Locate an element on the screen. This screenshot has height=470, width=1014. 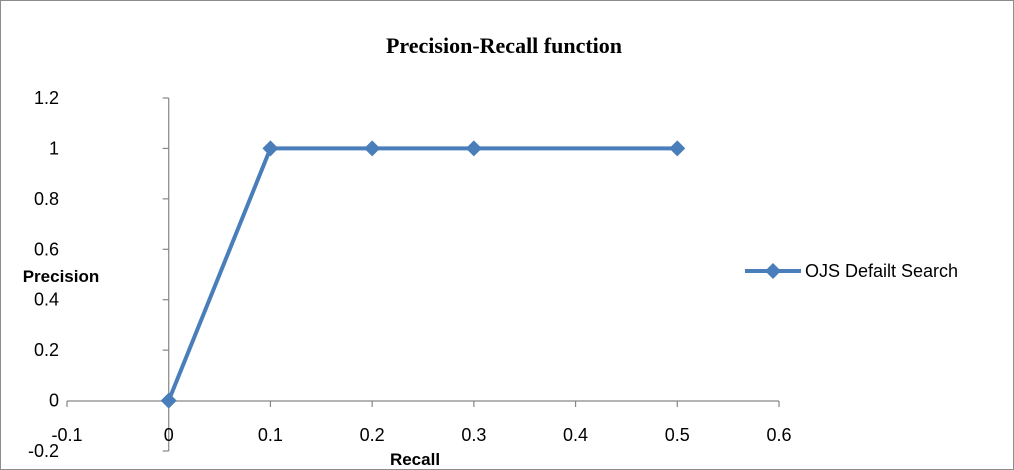
x-tick-label: 0.6 is located at coordinates (778, 435).